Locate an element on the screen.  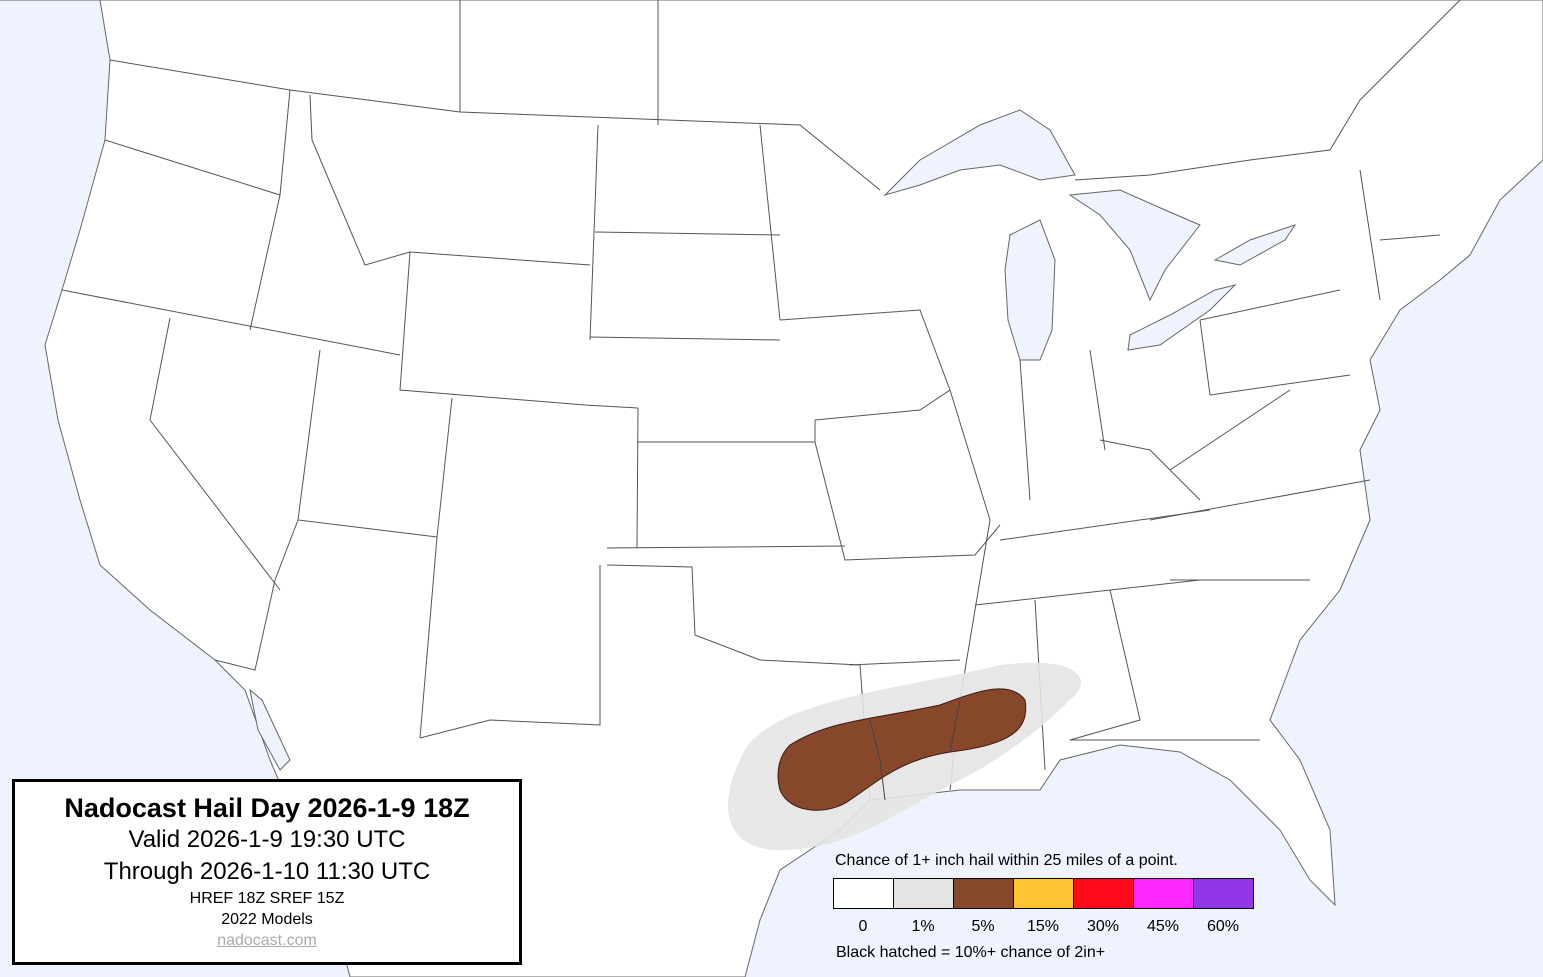
legend-label: 15% is located at coordinates (1043, 926).